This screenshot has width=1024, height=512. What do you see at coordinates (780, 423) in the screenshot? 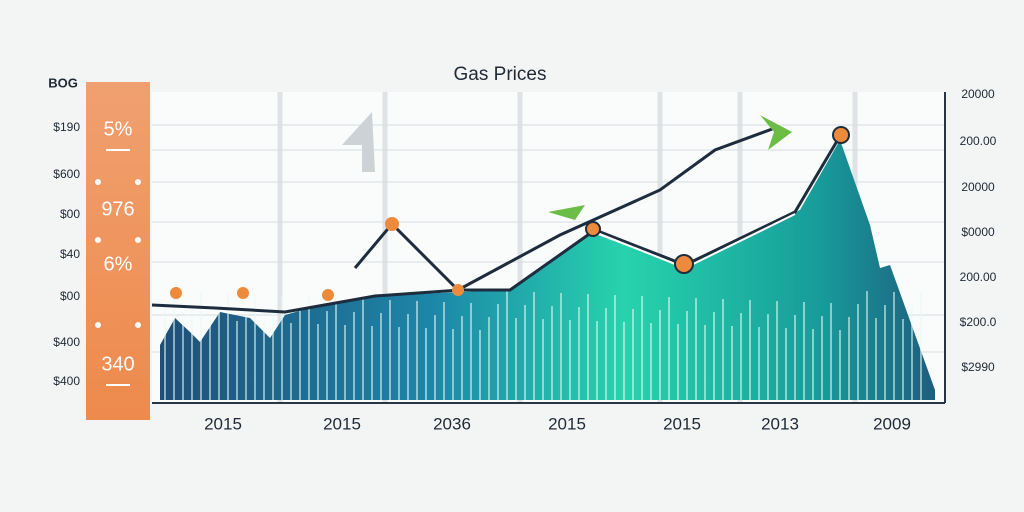
I see `x-axis-label: 2013` at bounding box center [780, 423].